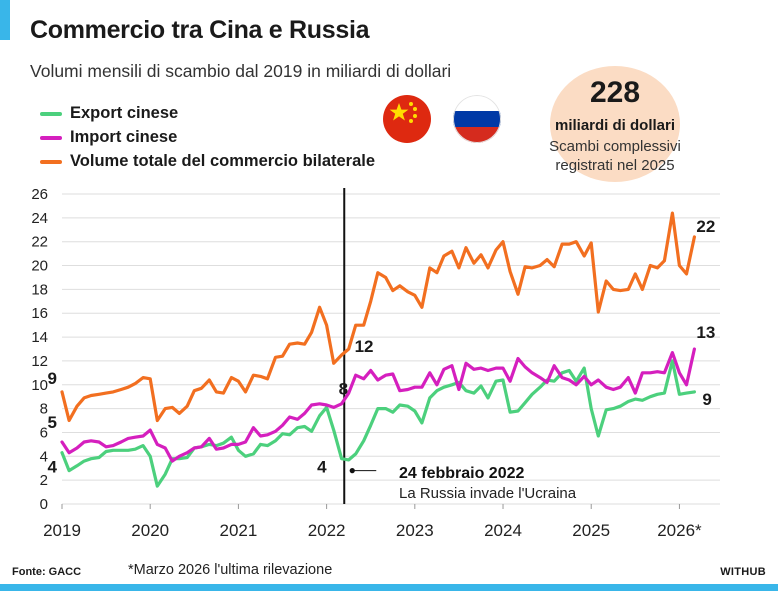 Image resolution: width=778 pixels, height=591 pixels. I want to click on legend-item-total: Volume totale del commercio bilaterale, so click(207, 162).